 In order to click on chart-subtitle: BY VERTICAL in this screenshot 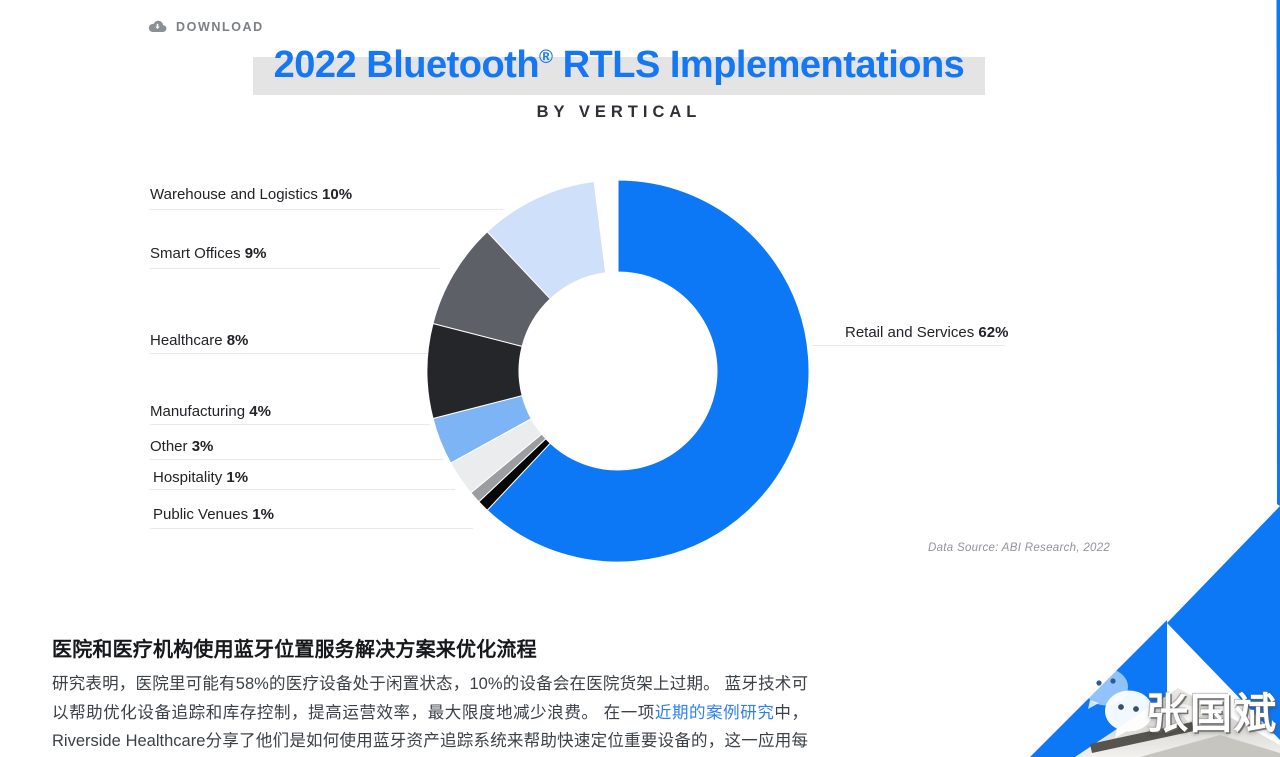, I will do `click(619, 112)`.